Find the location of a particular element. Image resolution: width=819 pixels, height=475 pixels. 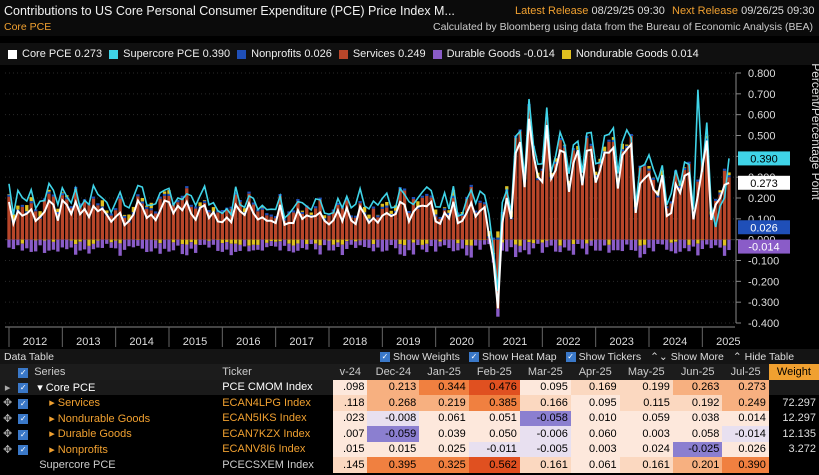

legend-item: Nonprofits 0.026 is located at coordinates (284, 54).